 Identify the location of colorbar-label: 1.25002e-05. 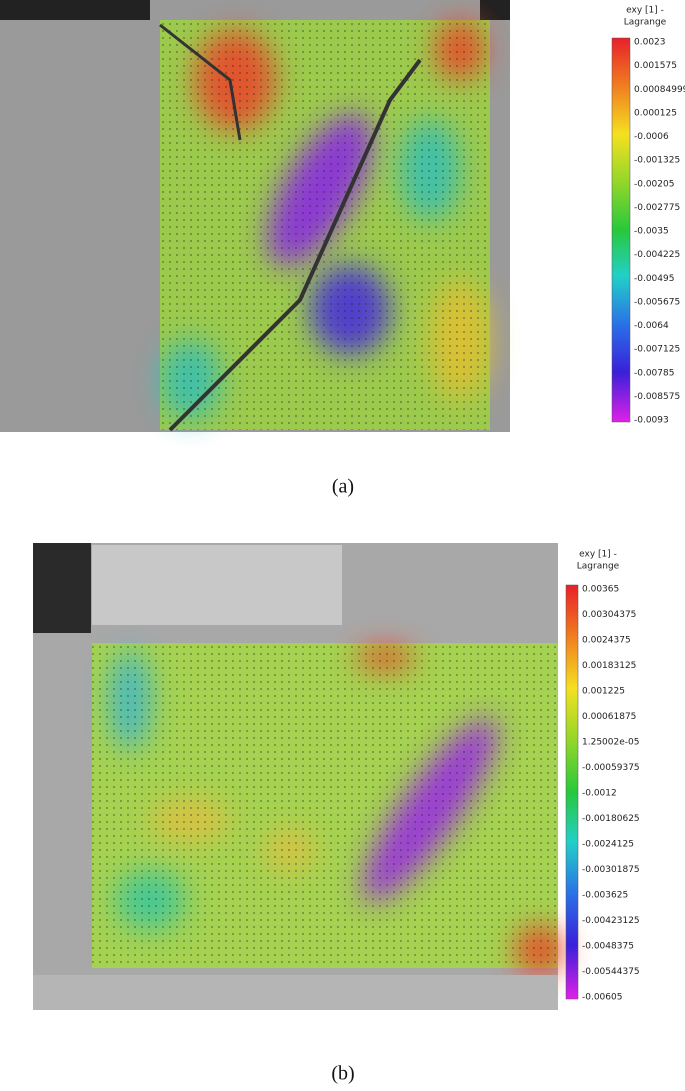
(610, 743).